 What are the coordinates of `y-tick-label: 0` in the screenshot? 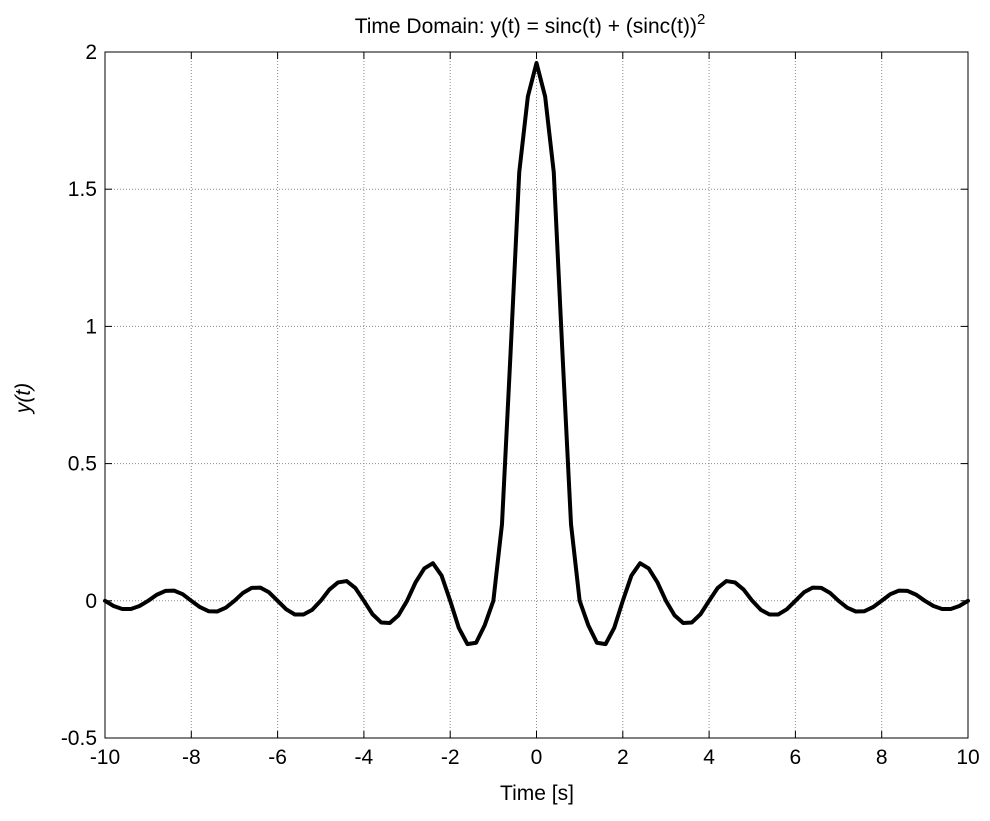 It's located at (91, 601).